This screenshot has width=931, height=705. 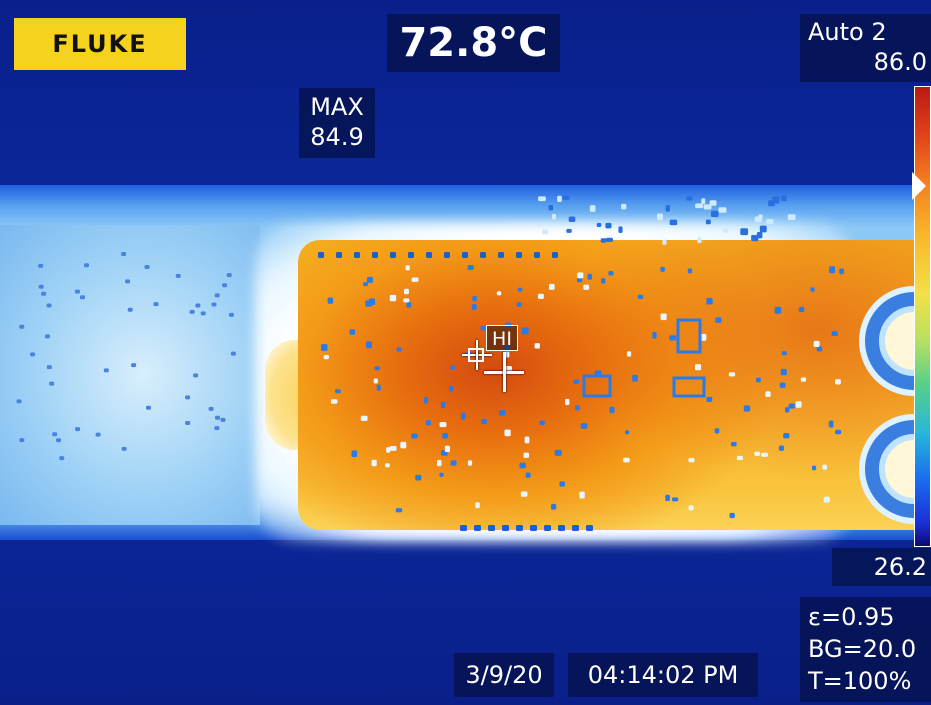 What do you see at coordinates (663, 675) in the screenshot?
I see `capture-time: 04:14:02 PM` at bounding box center [663, 675].